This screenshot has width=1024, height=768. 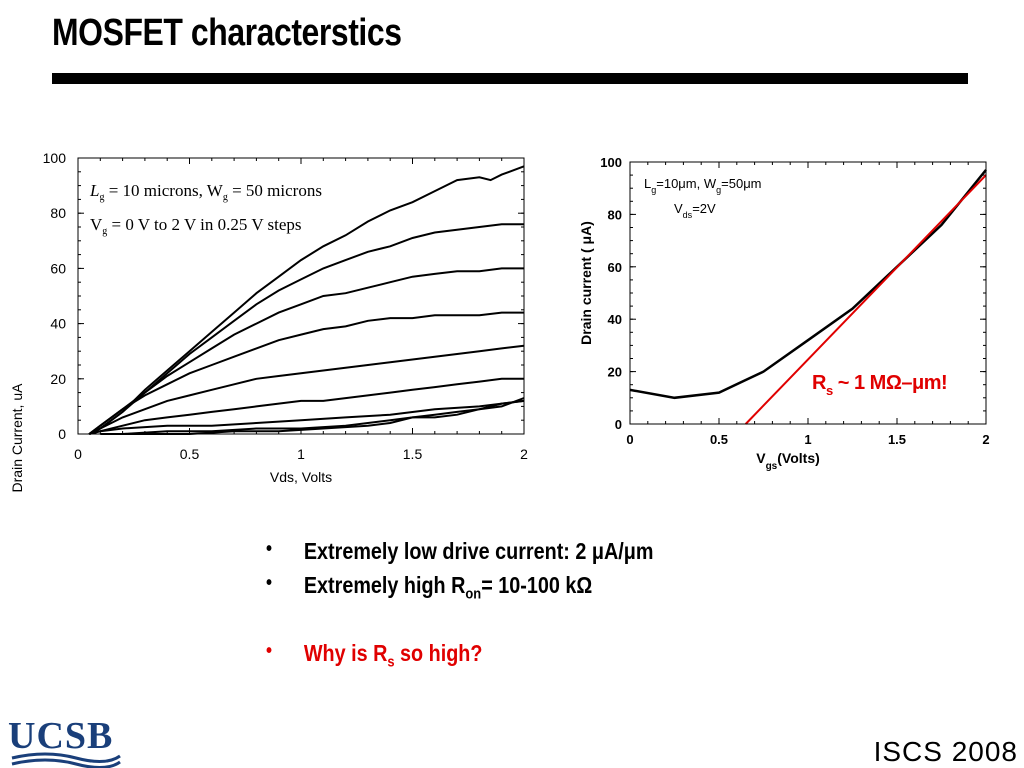 What do you see at coordinates (945, 751) in the screenshot?
I see `footer-conference: ISCS 2008` at bounding box center [945, 751].